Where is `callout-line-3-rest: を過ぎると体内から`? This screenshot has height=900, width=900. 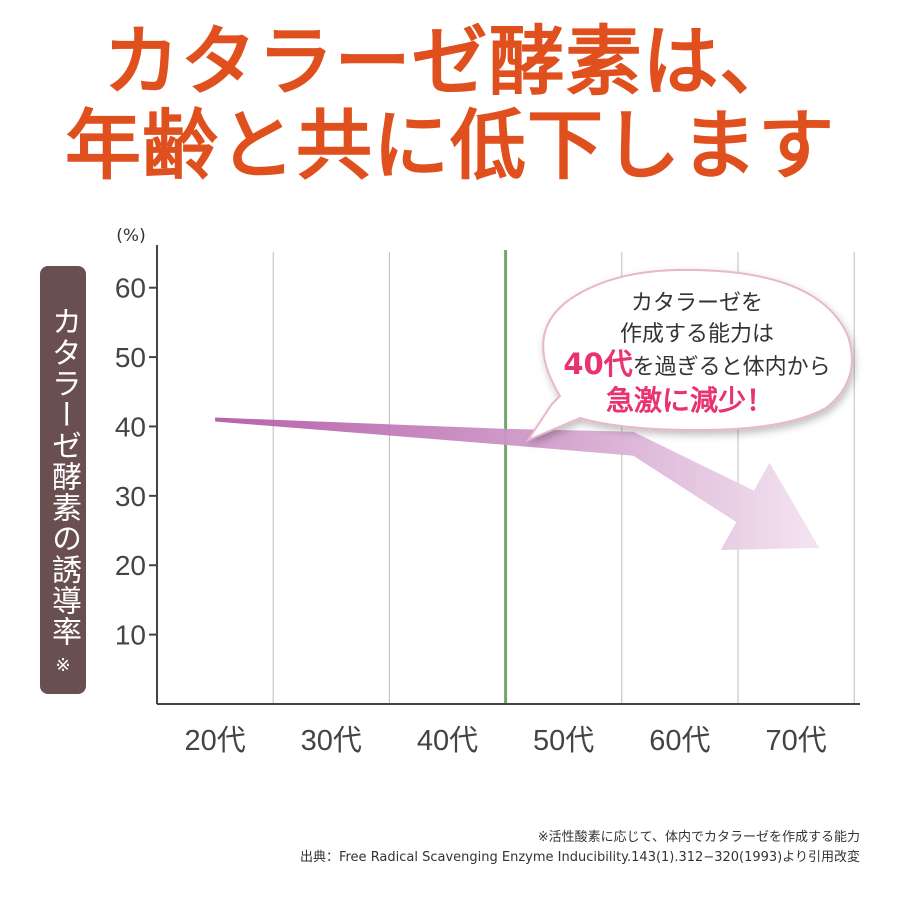 callout-line-3-rest: を過ぎると体内から is located at coordinates (732, 367).